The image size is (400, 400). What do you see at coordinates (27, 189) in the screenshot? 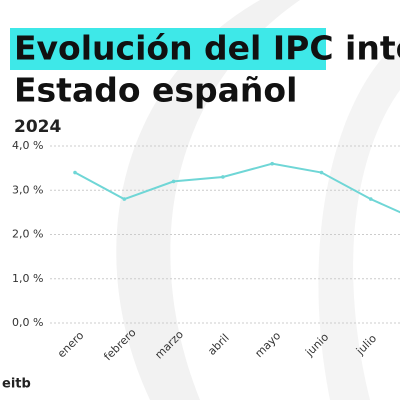
I see `y-tick-label: 3,0 %` at bounding box center [27, 189].